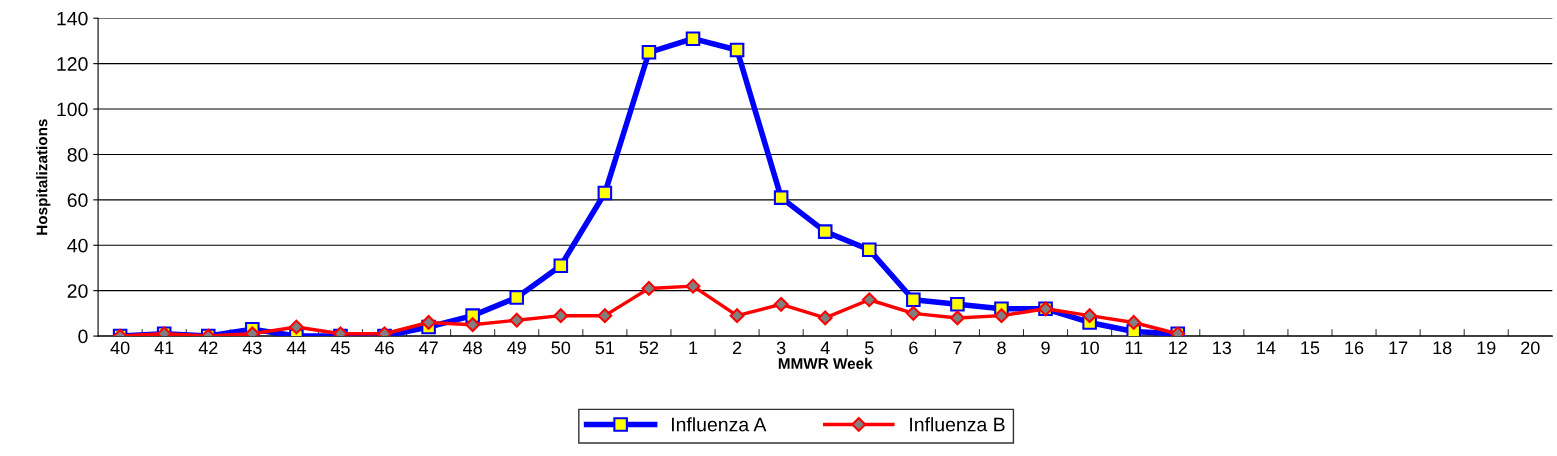  Describe the element at coordinates (83, 336) in the screenshot. I see `y-tick-label: 0` at that location.